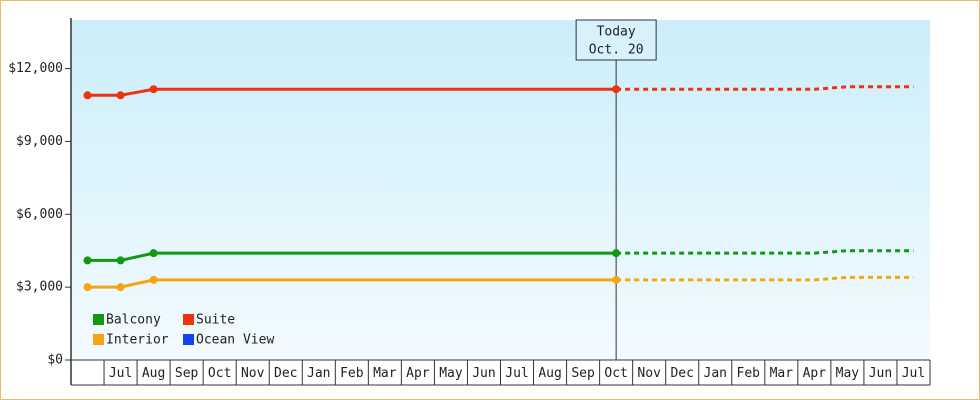  What do you see at coordinates (215, 320) in the screenshot?
I see `legend-label: Suite` at bounding box center [215, 320].